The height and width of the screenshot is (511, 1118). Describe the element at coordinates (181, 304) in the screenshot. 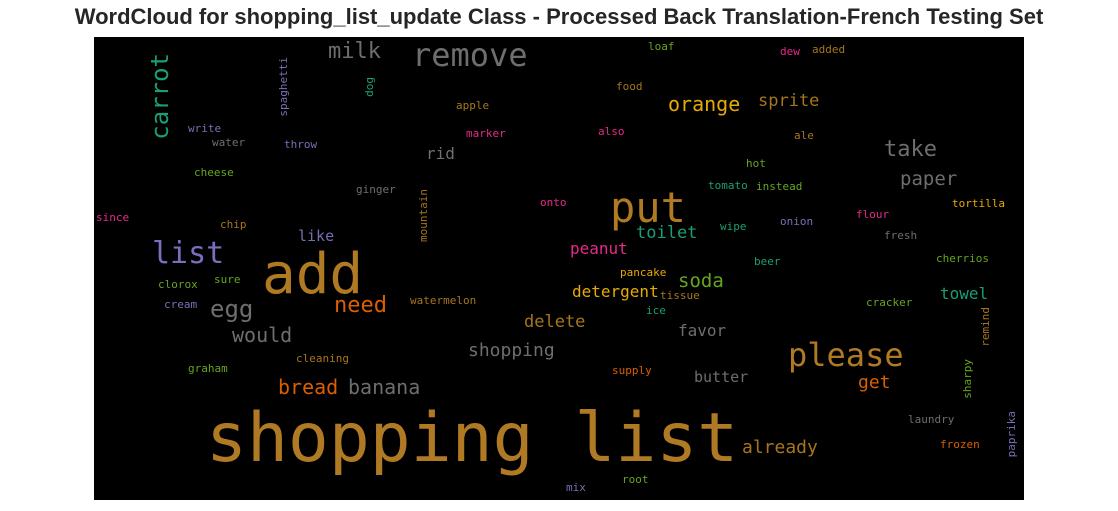

I see `word-cream: cream` at that location.